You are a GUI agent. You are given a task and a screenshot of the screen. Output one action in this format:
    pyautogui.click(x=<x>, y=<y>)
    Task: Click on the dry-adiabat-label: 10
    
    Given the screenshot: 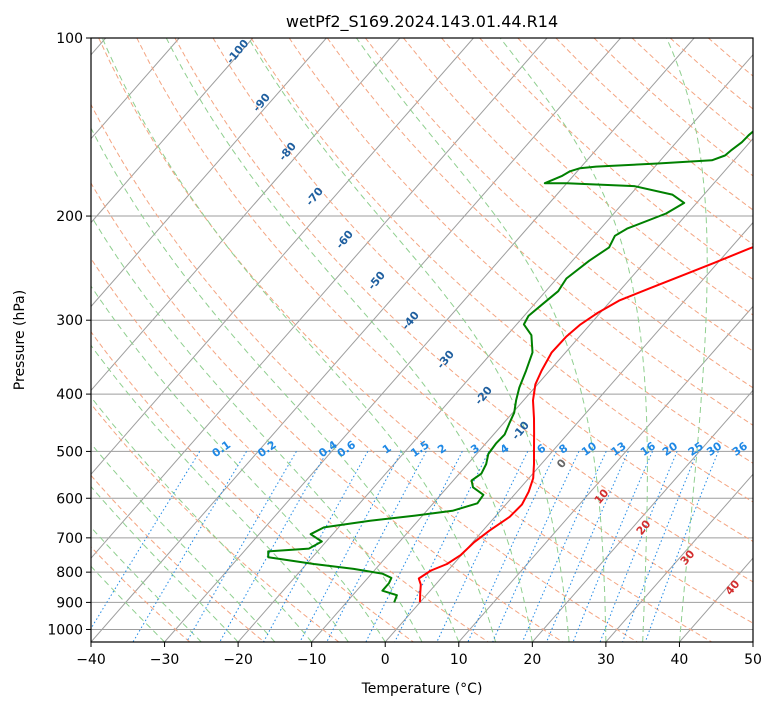 What is the action you would take?
    pyautogui.click(x=602, y=496)
    